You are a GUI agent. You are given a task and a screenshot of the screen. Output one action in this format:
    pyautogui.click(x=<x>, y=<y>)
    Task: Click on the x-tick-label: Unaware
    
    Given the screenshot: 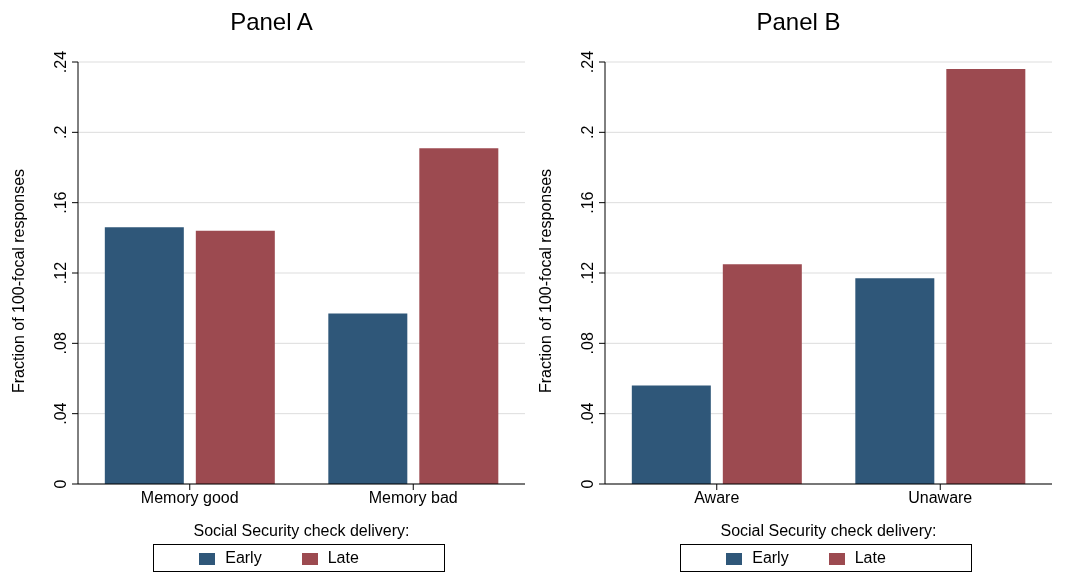 What is the action you would take?
    pyautogui.click(x=940, y=498)
    